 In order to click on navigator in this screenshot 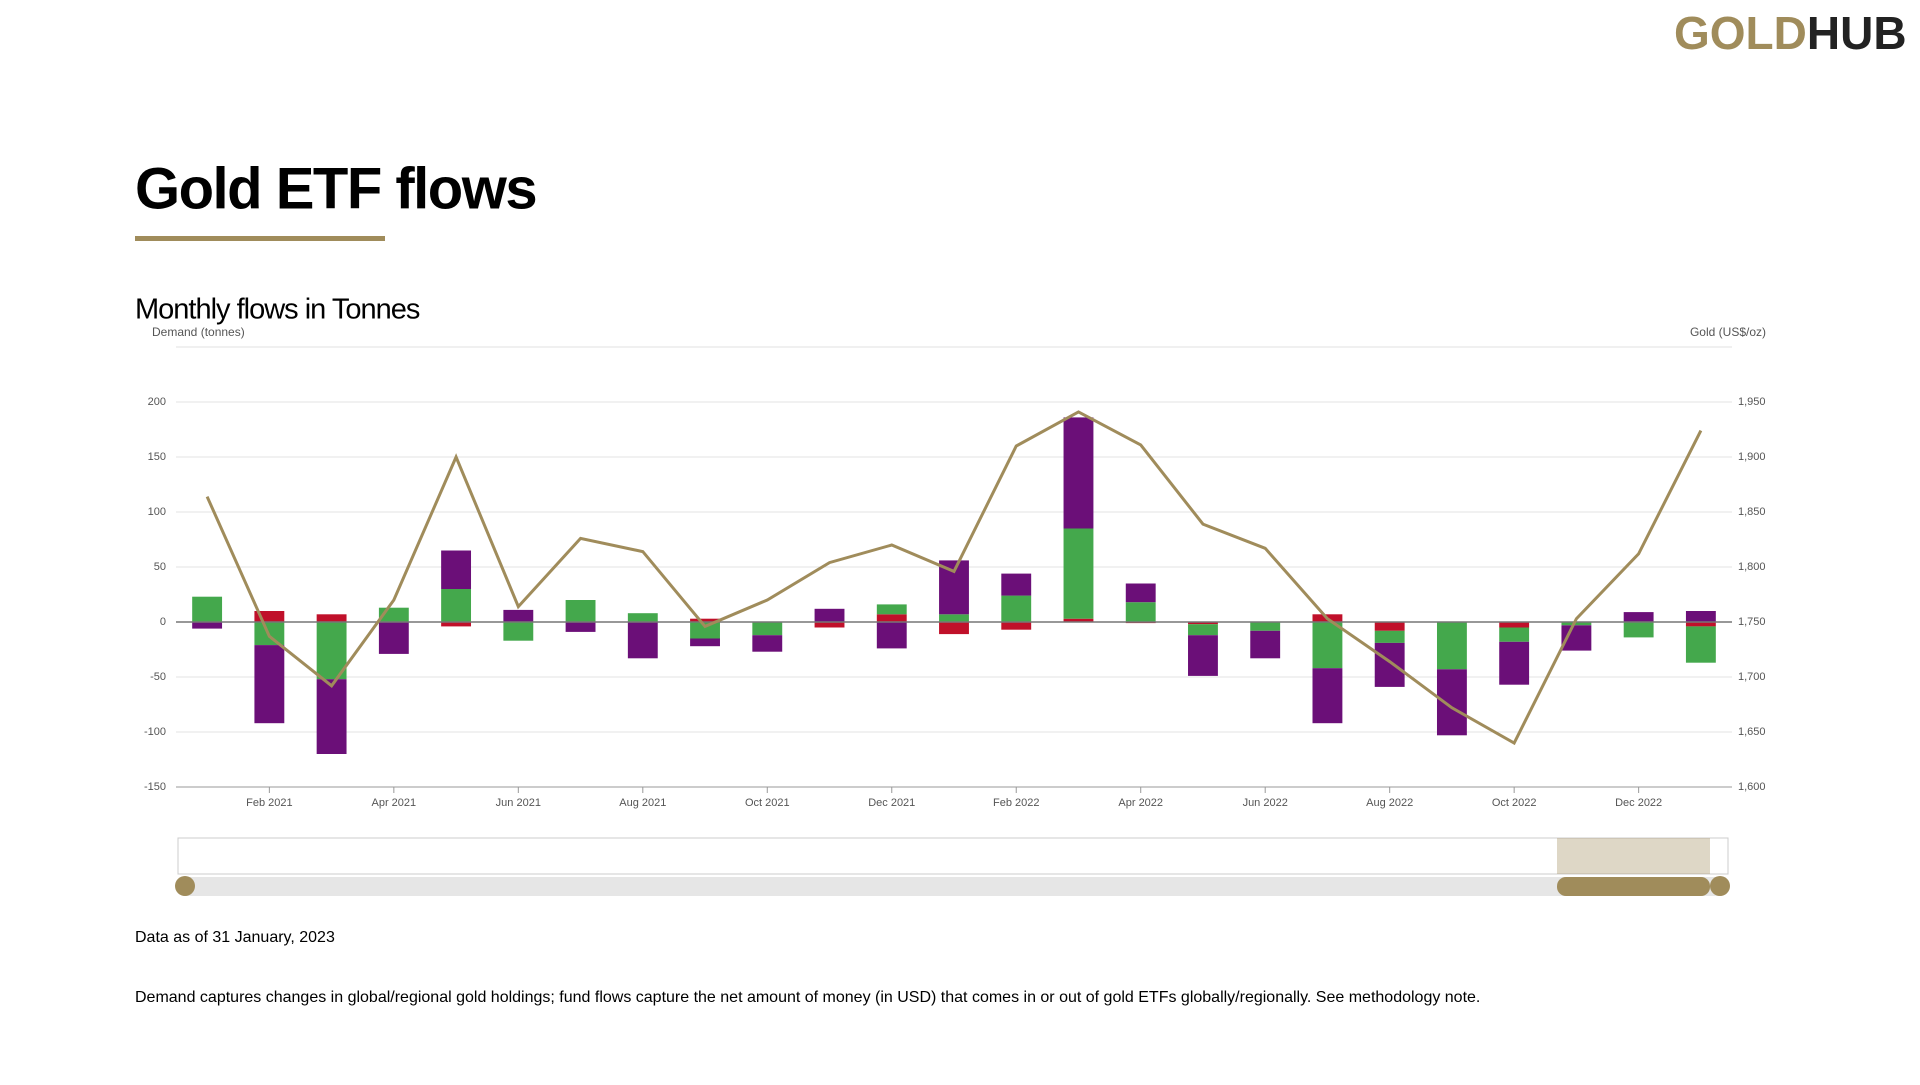, I will do `click(952, 866)`.